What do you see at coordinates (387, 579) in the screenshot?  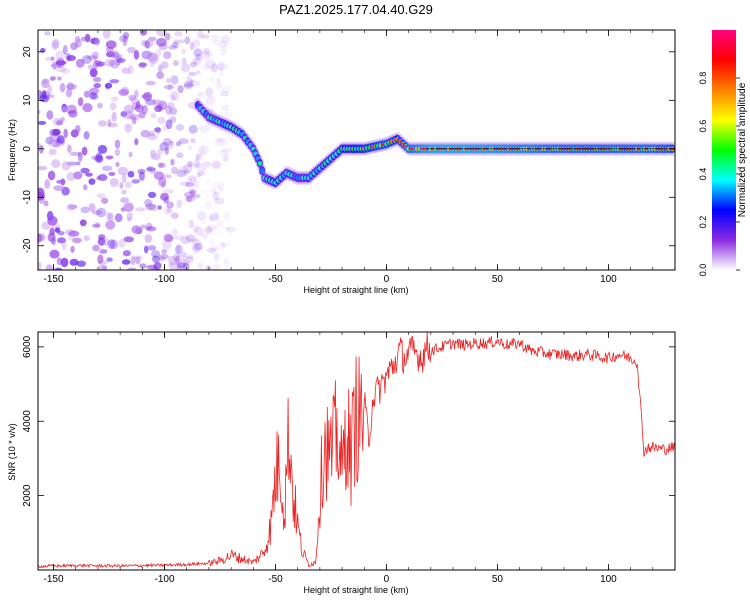 I see `snr-x-tick-label: 0` at bounding box center [387, 579].